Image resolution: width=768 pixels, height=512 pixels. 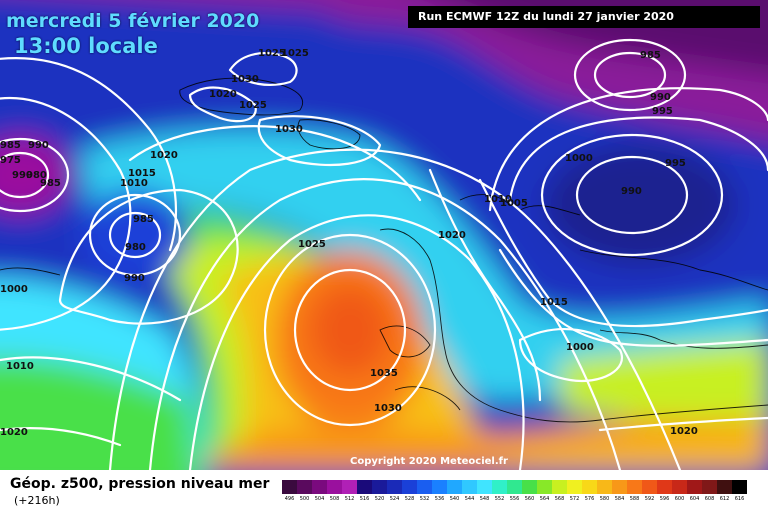 What do you see at coordinates (514, 203) in the screenshot?
I see `isobar-label: 1005` at bounding box center [514, 203].